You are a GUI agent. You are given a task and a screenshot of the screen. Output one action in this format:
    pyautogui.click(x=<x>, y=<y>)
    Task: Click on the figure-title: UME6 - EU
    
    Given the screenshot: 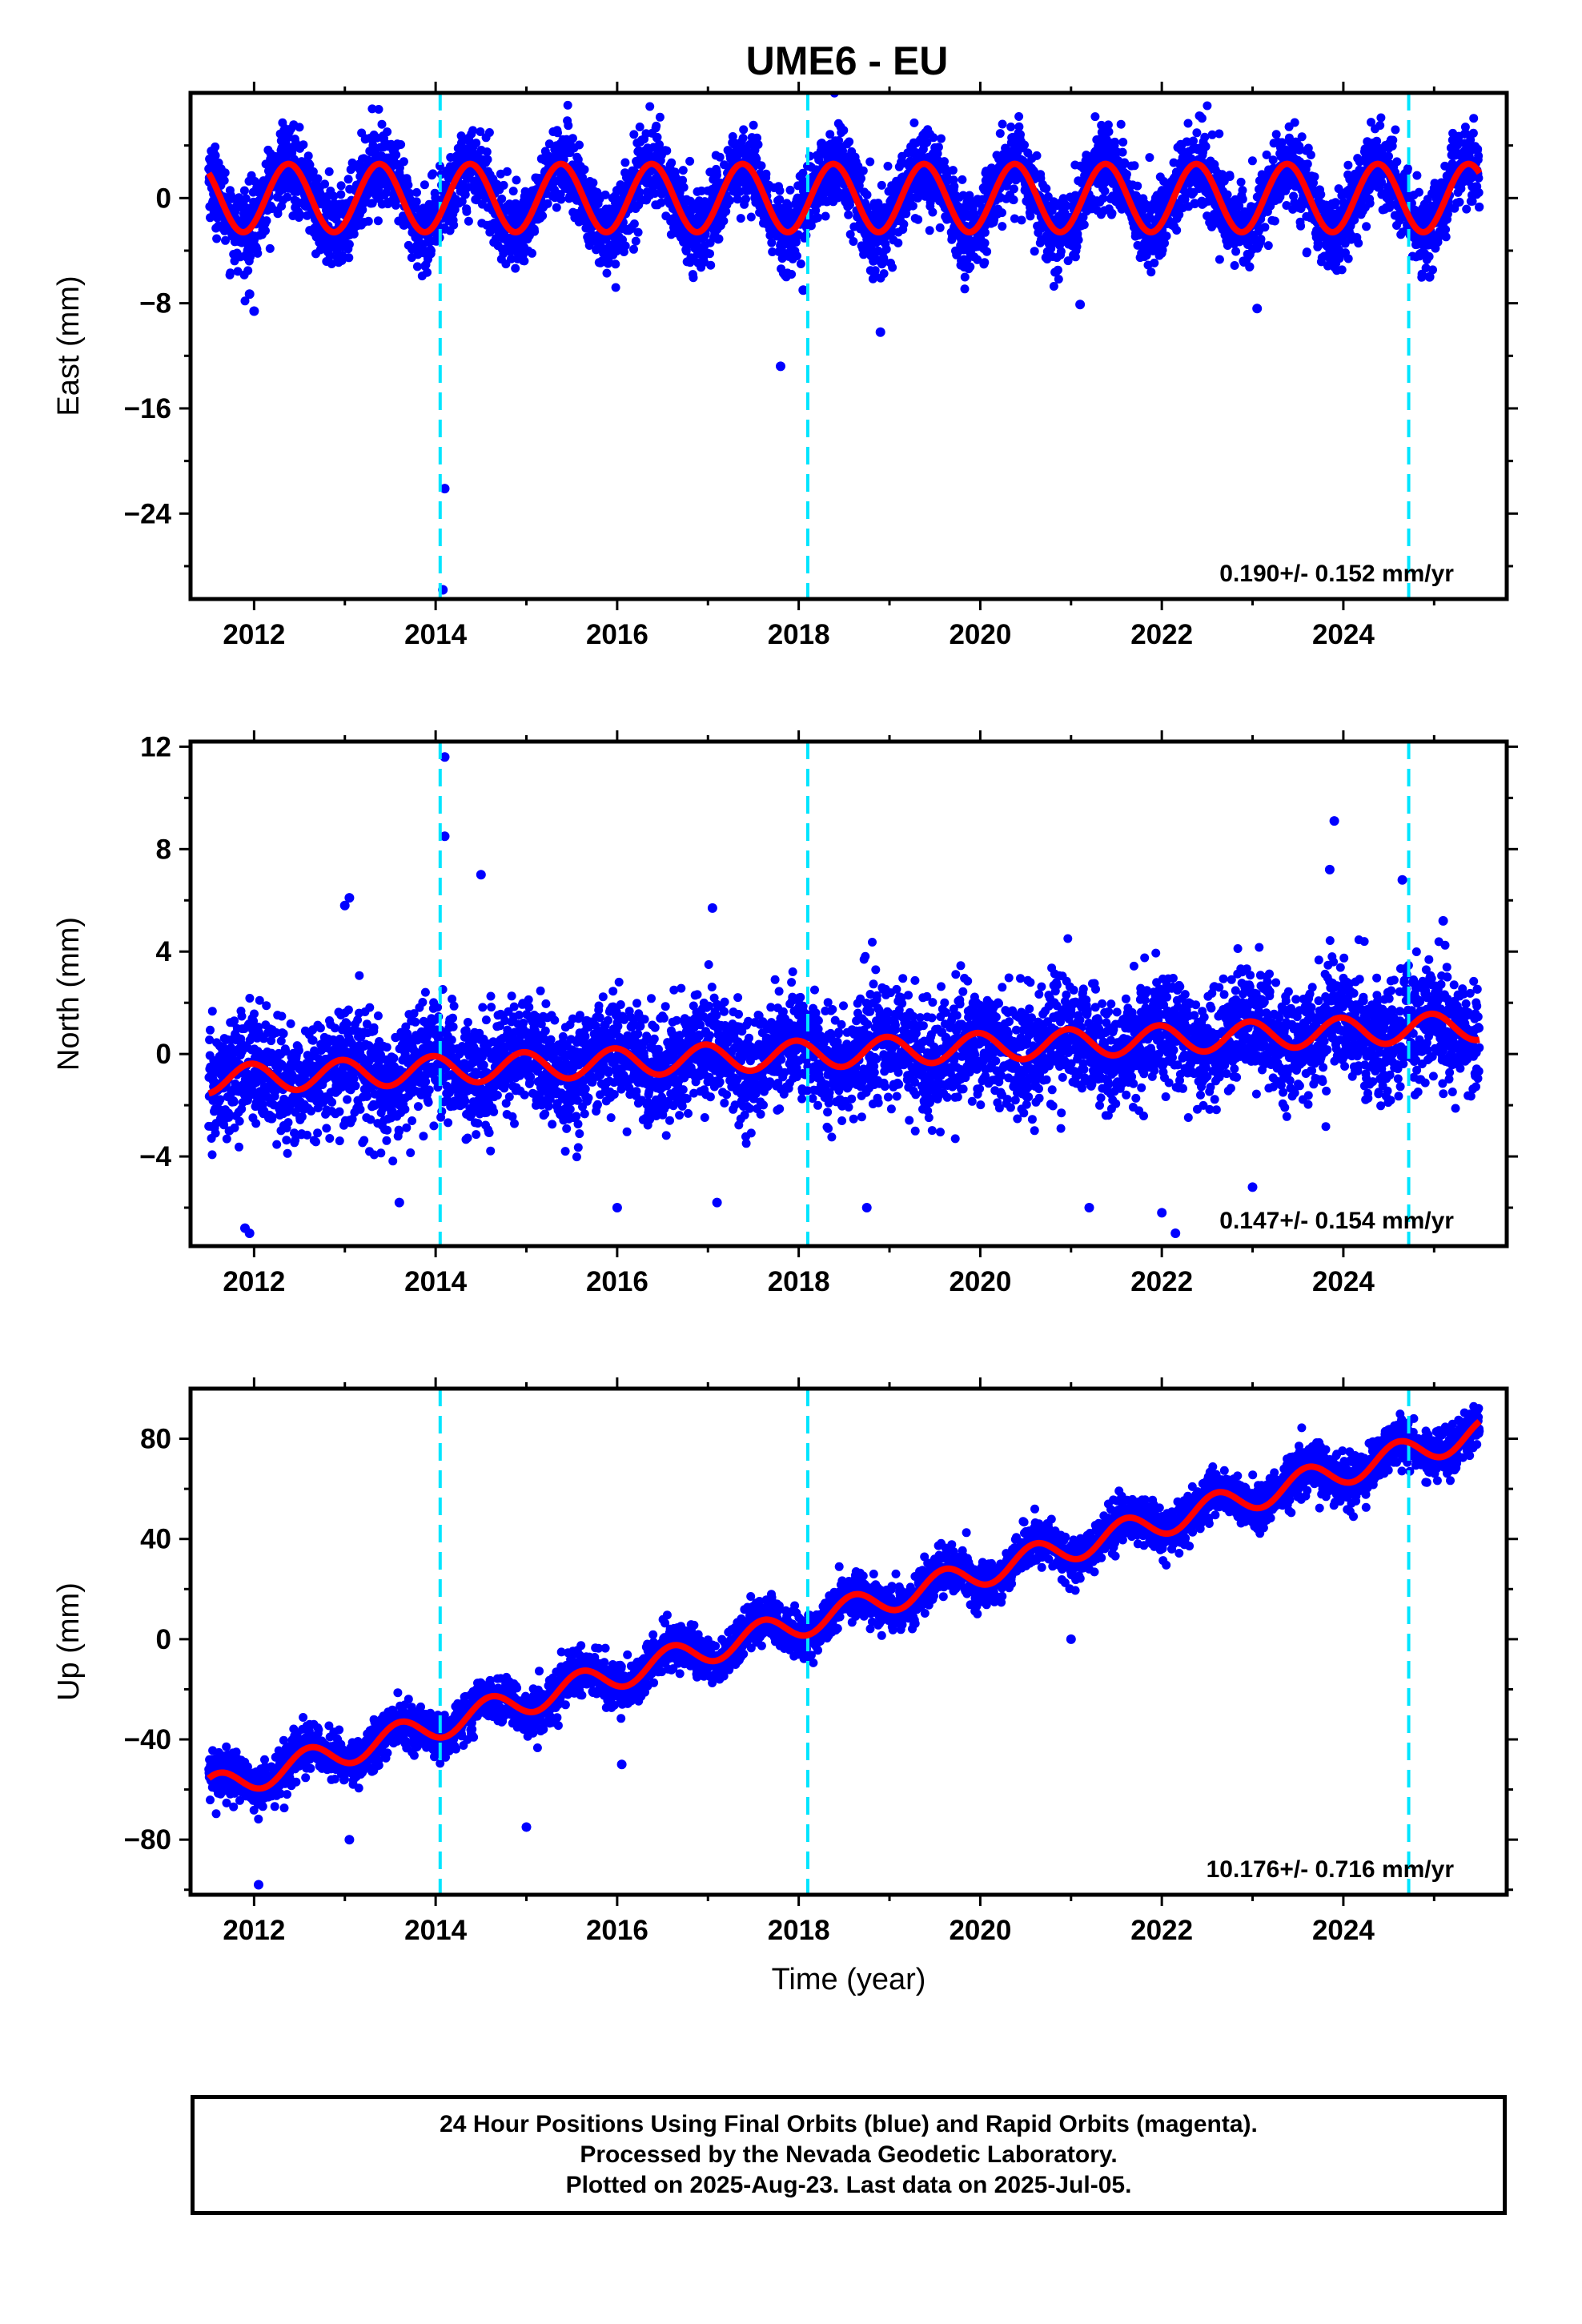 What is the action you would take?
    pyautogui.click(x=847, y=60)
    